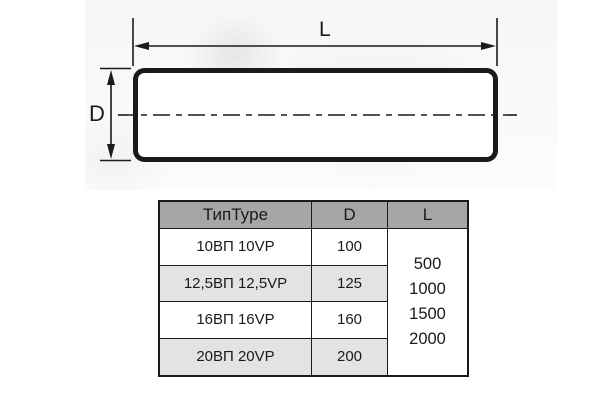  Describe the element at coordinates (350, 356) in the screenshot. I see `d-cell: 200` at that location.